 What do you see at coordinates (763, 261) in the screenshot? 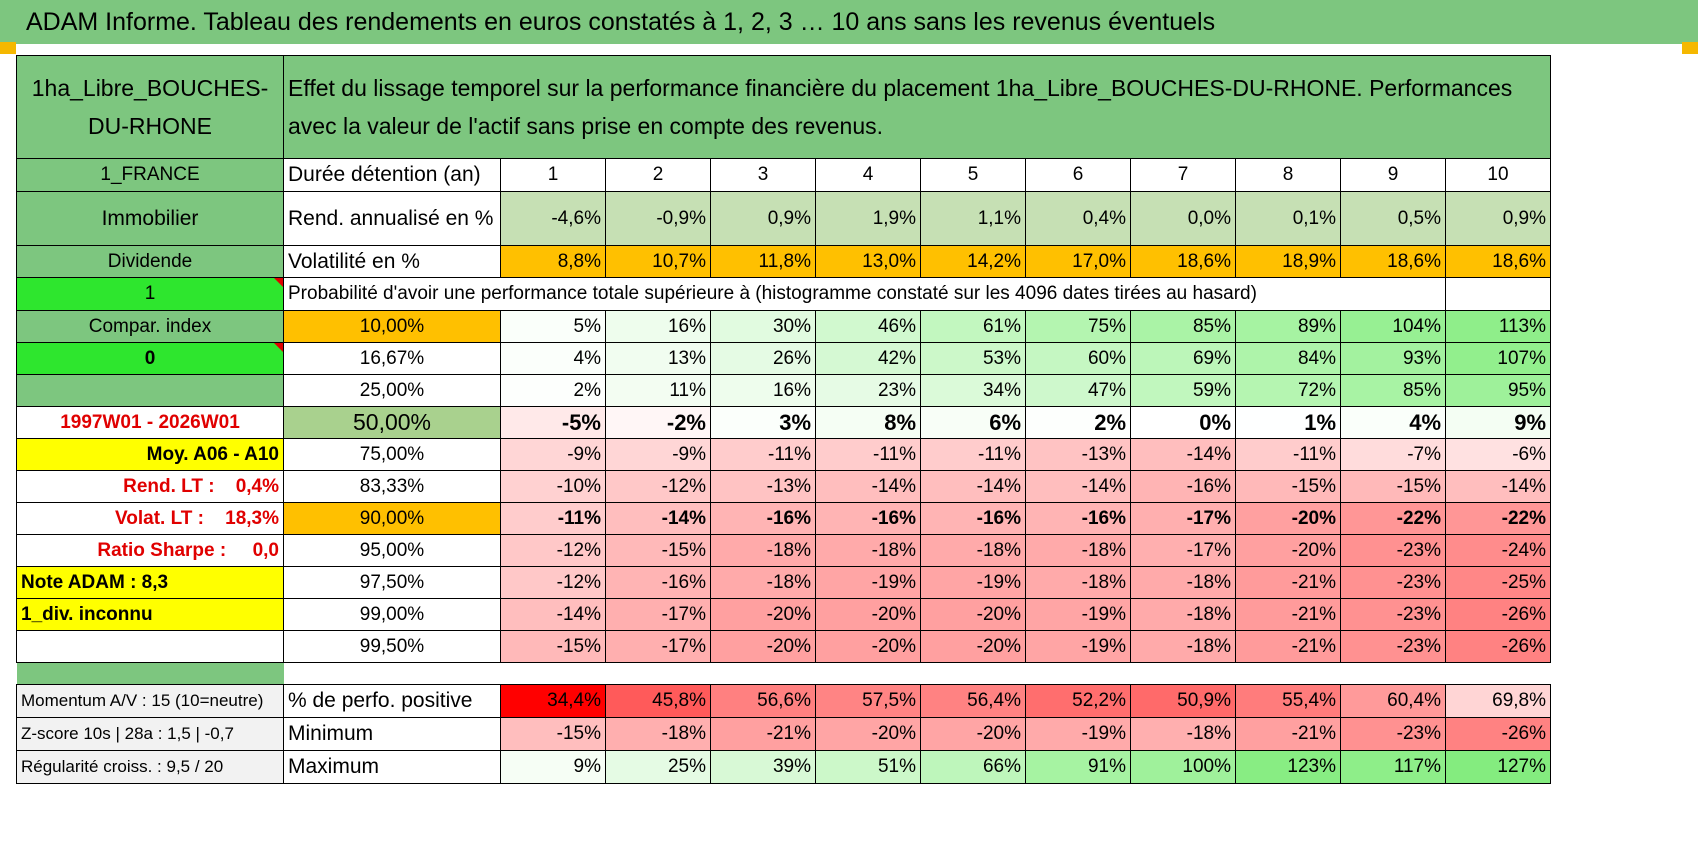
I see `vol-cell: 11,8%` at bounding box center [763, 261].